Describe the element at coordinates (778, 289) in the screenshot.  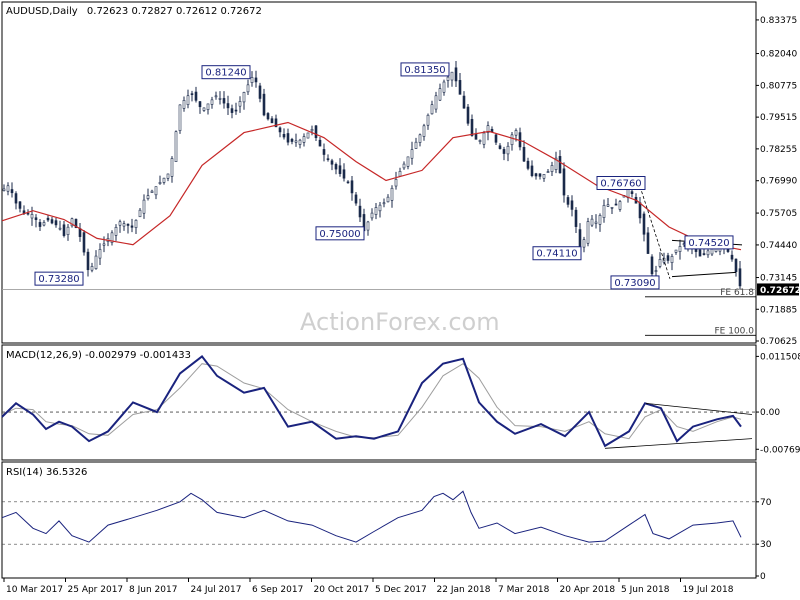
I see `current-price-tag: 0.72672` at that location.